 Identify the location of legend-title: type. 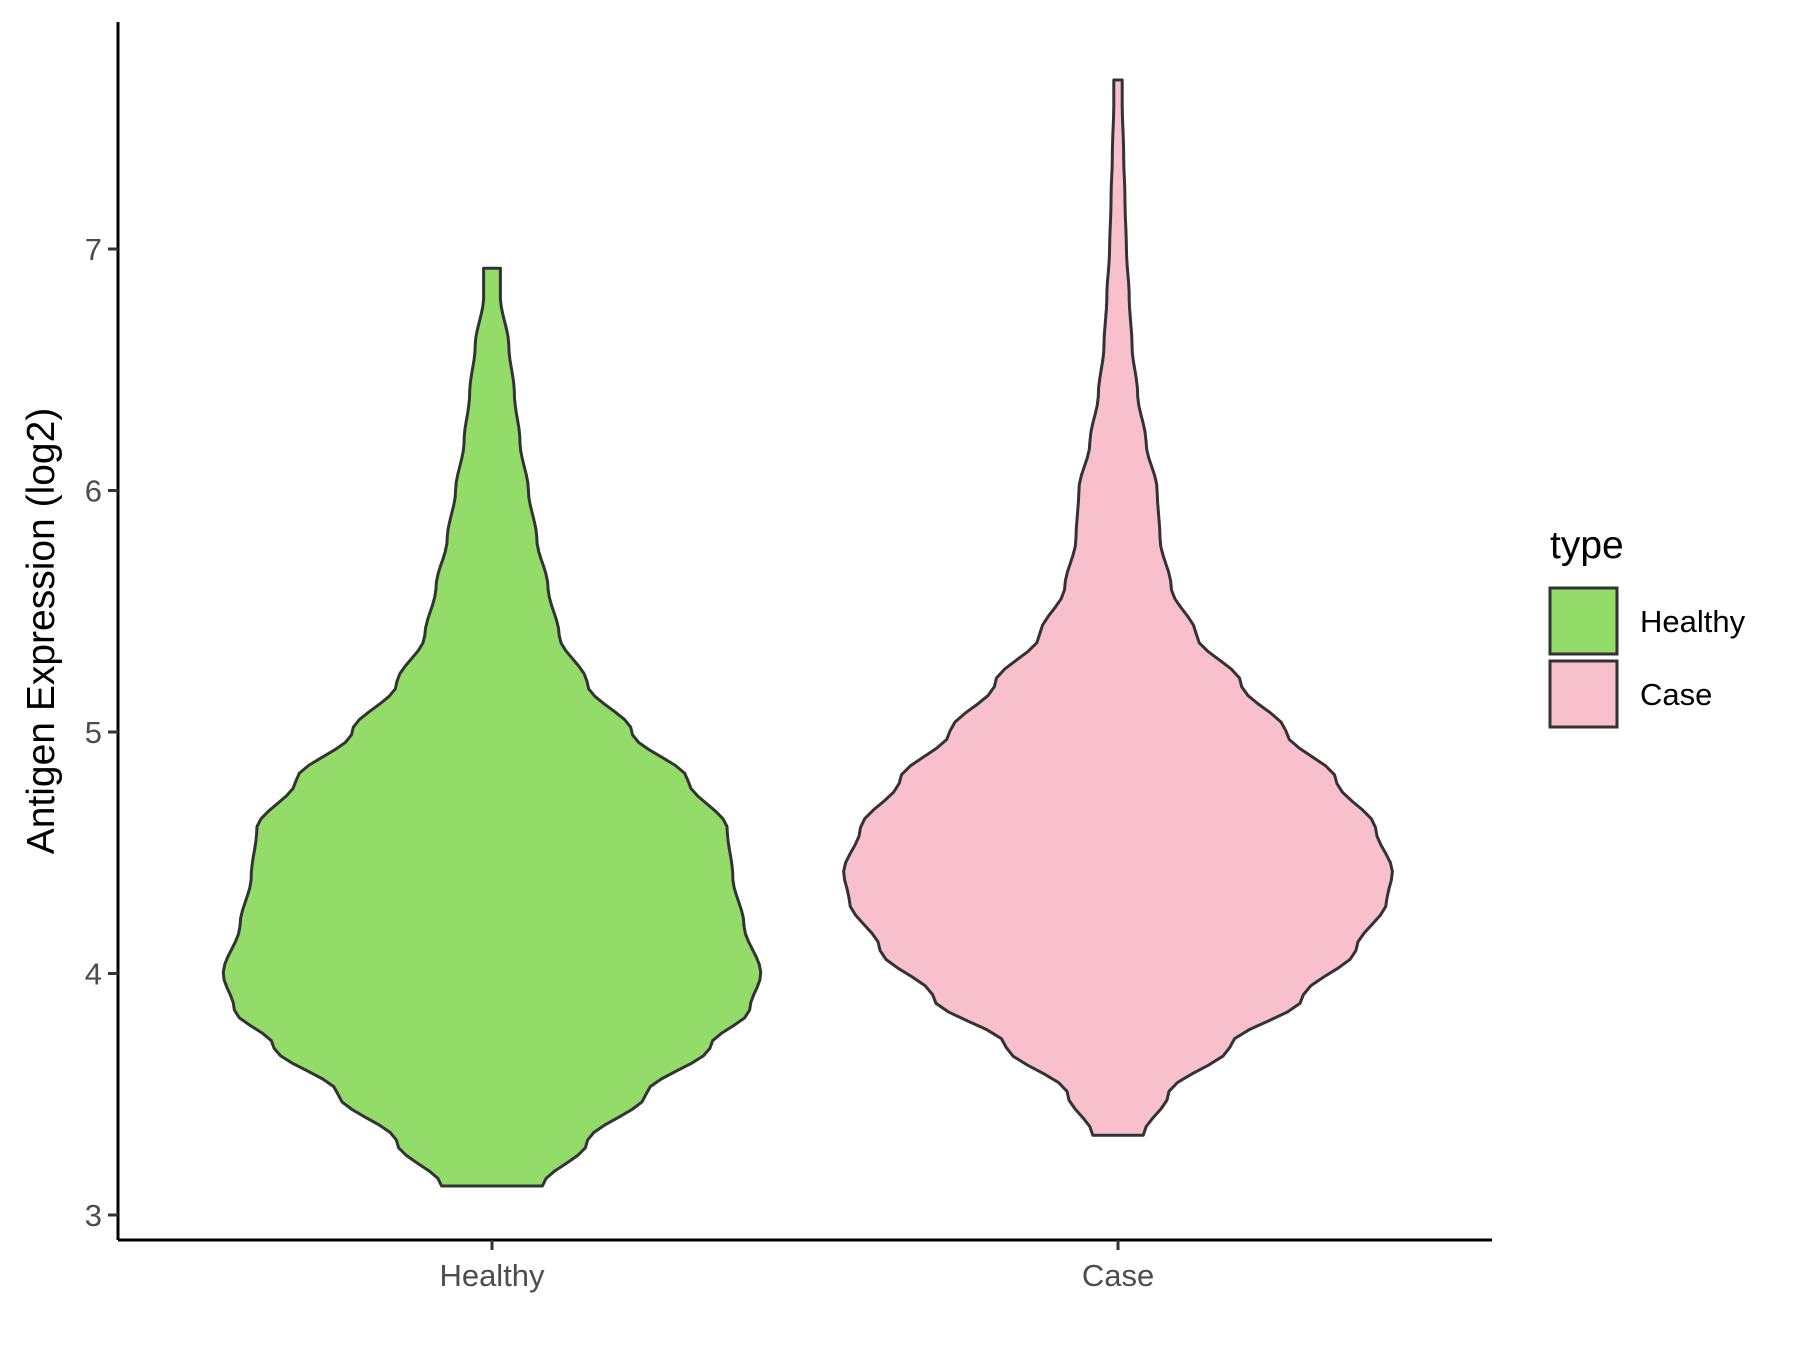
(1587, 545).